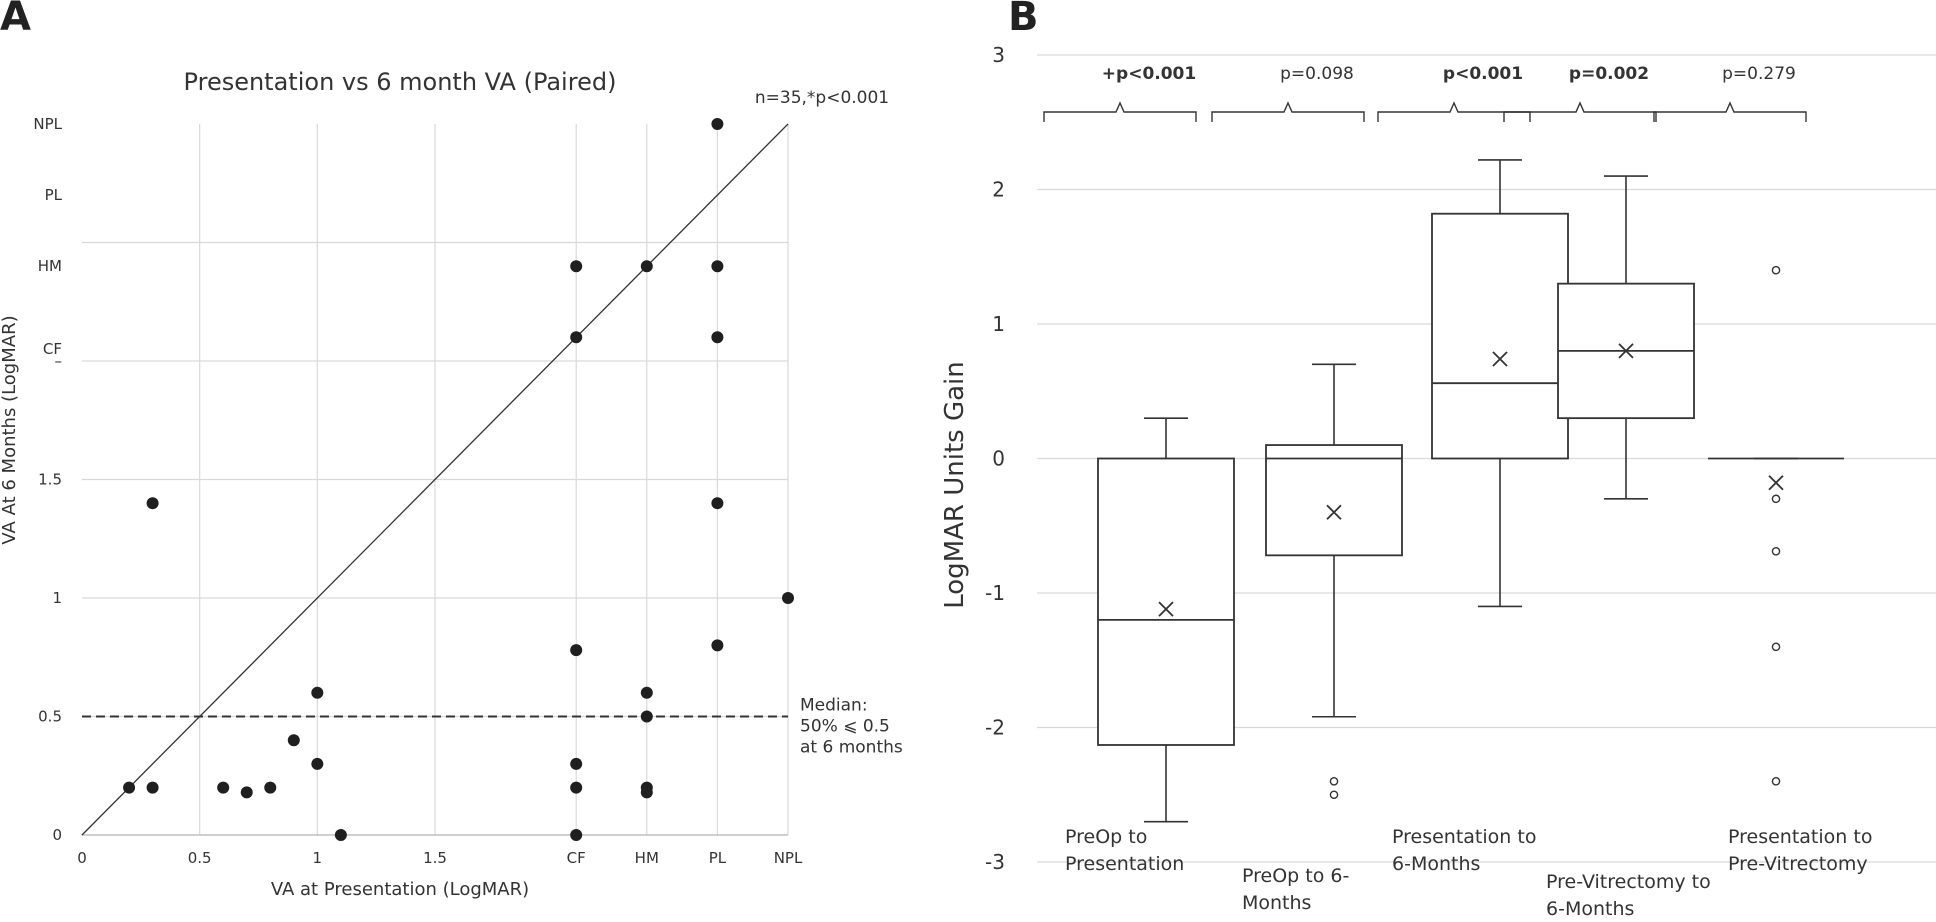 The image size is (1936, 922). What do you see at coordinates (400, 889) in the screenshot?
I see `panel-a-x-label: VA at Presentation (LogMAR)` at bounding box center [400, 889].